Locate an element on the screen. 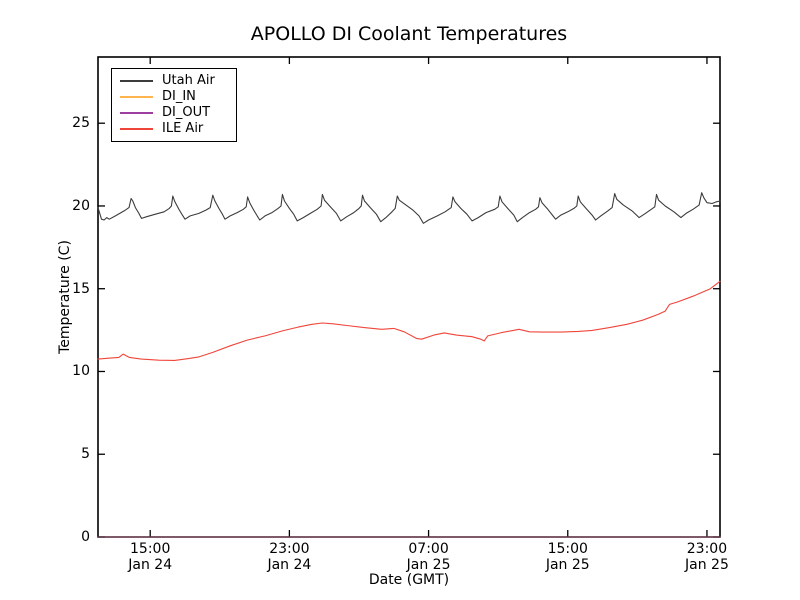  chart-title: APOLLO DI Coolant Temperatures is located at coordinates (409, 34).